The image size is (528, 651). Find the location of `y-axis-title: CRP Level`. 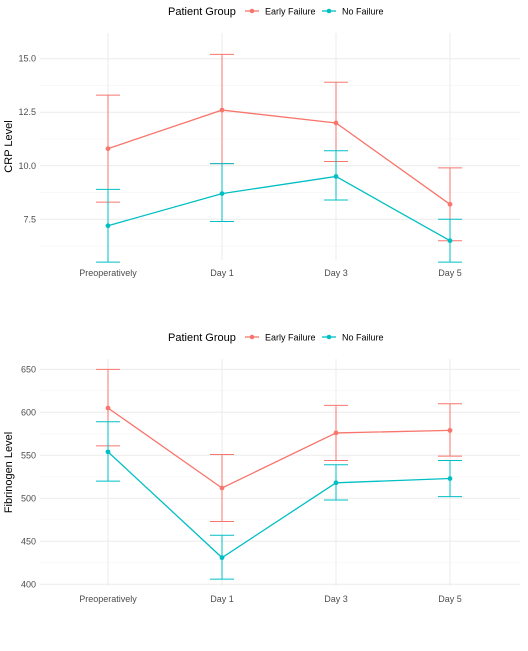

y-axis-title: CRP Level is located at coordinates (9, 146).